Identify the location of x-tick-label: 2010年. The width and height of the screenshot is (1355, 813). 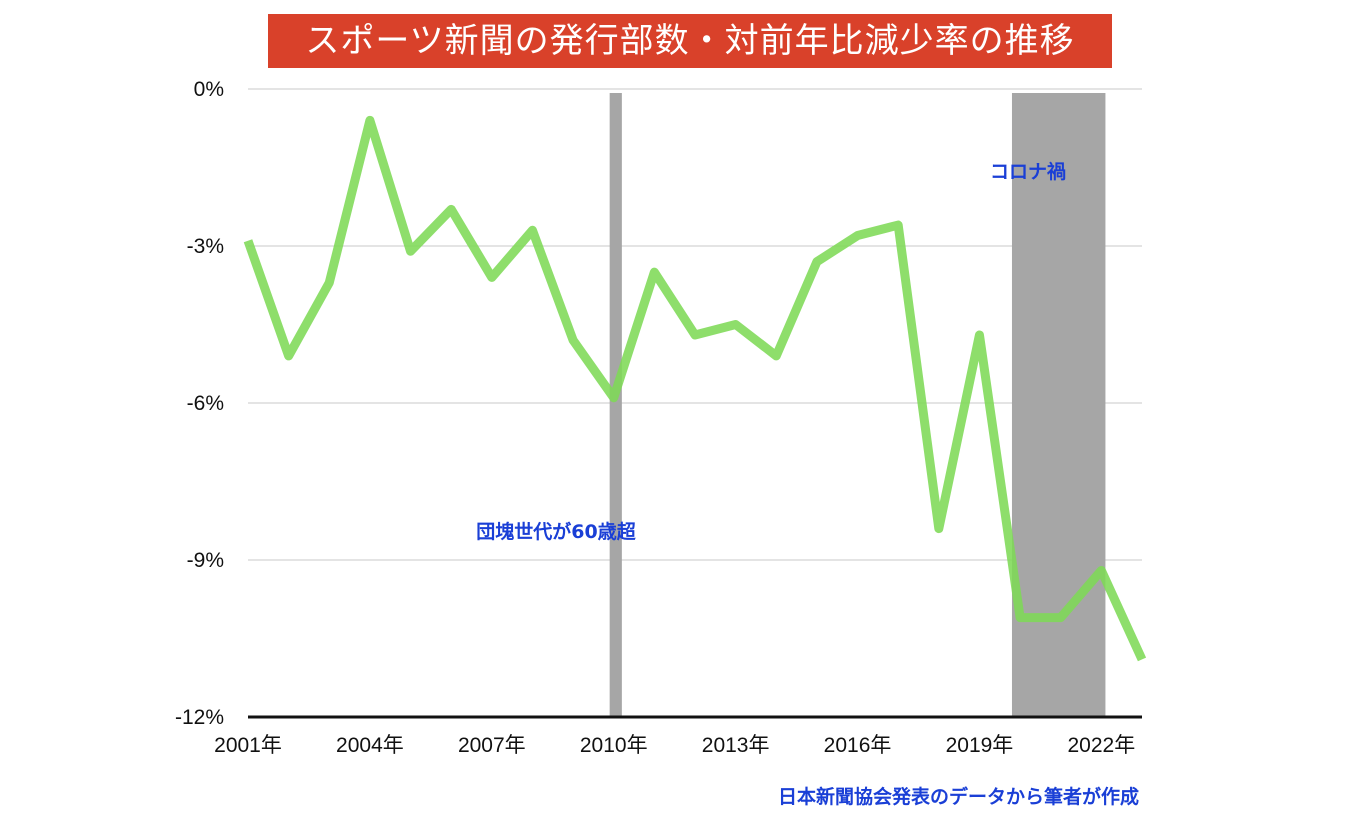
(614, 745).